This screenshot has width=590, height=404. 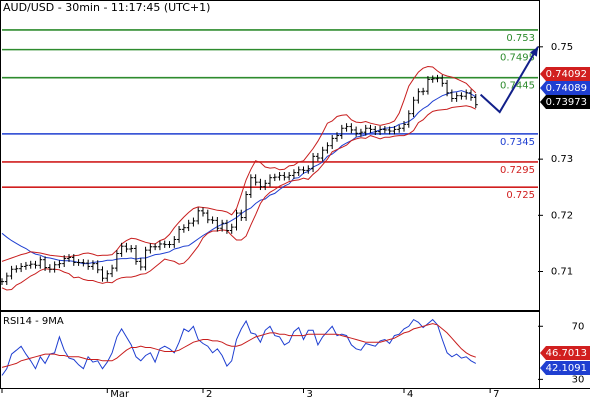 I want to click on level-label: 0.7495, so click(x=517, y=58).